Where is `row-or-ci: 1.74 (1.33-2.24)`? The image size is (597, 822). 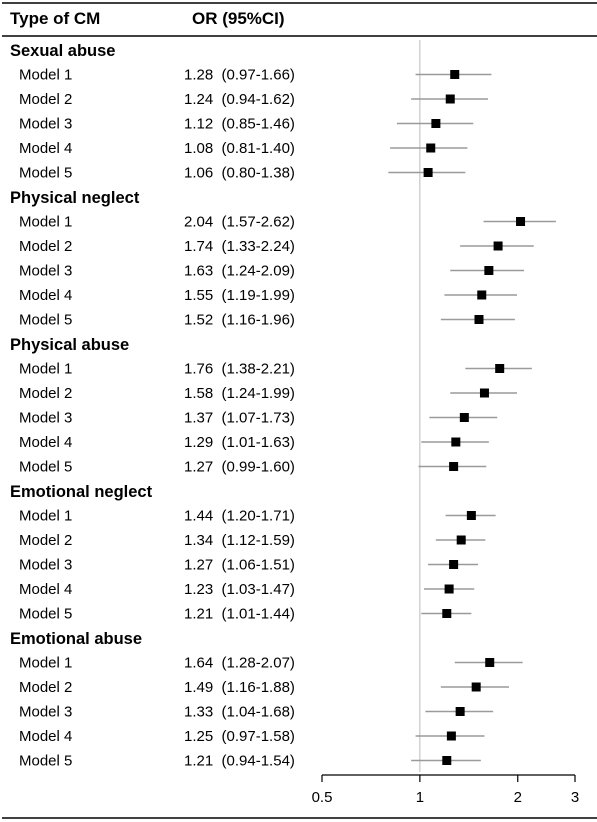
row-or-ci: 1.74 (1.33-2.24) is located at coordinates (239, 246).